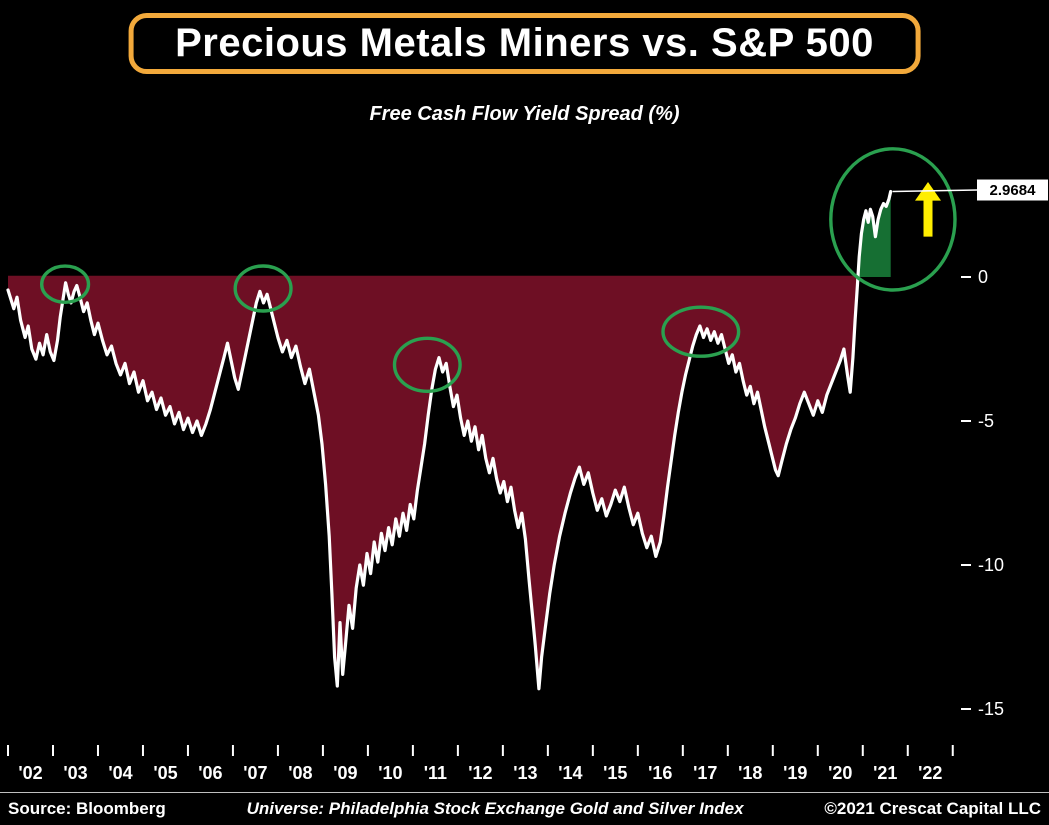 This screenshot has width=1049, height=825. I want to click on x-tick-label: '11, so click(435, 773).